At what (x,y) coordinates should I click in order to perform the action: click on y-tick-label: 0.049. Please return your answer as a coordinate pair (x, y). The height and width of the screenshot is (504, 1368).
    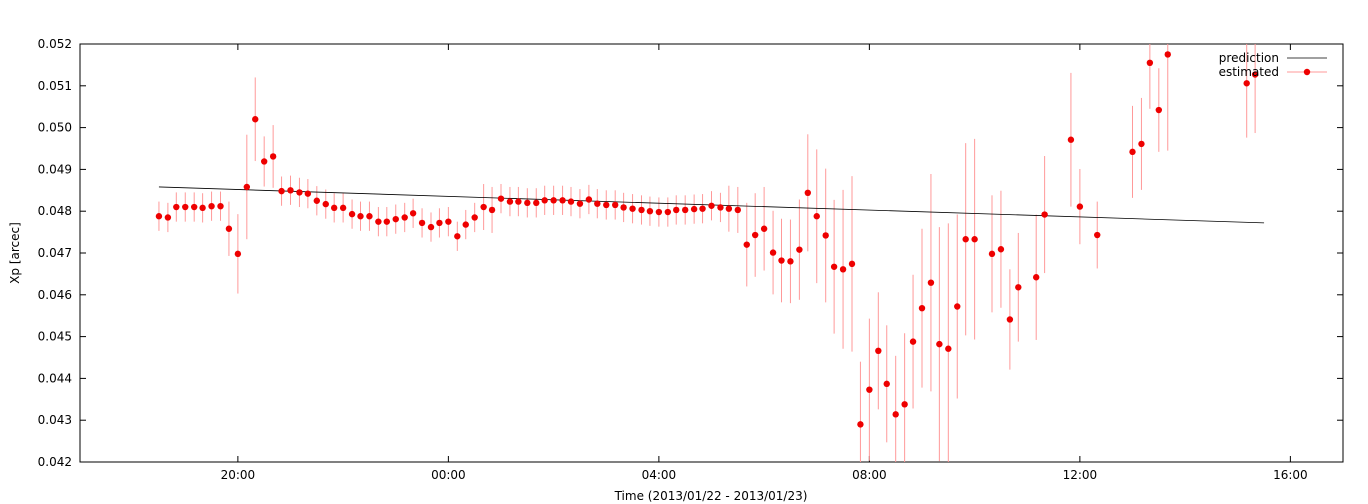
    Looking at the image, I should click on (55, 169).